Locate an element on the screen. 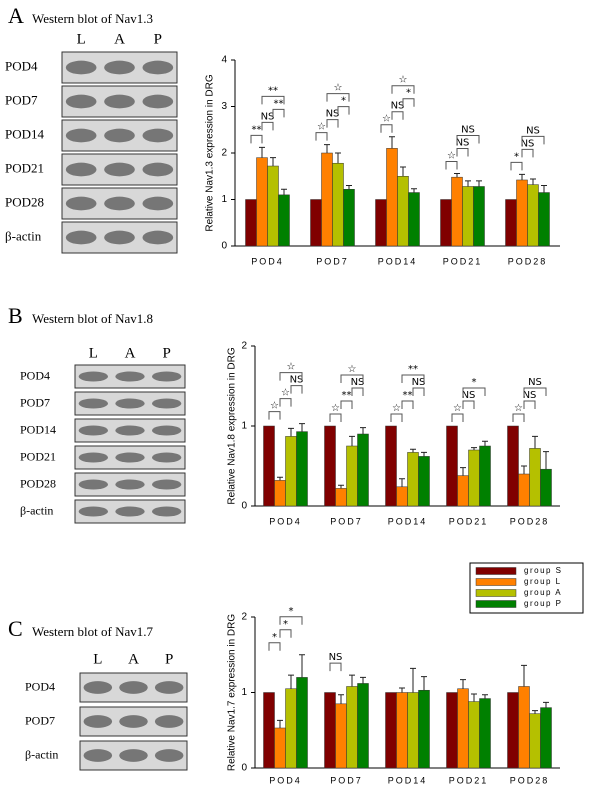 The width and height of the screenshot is (600, 789). blot-row-label: POD28 is located at coordinates (24, 201).